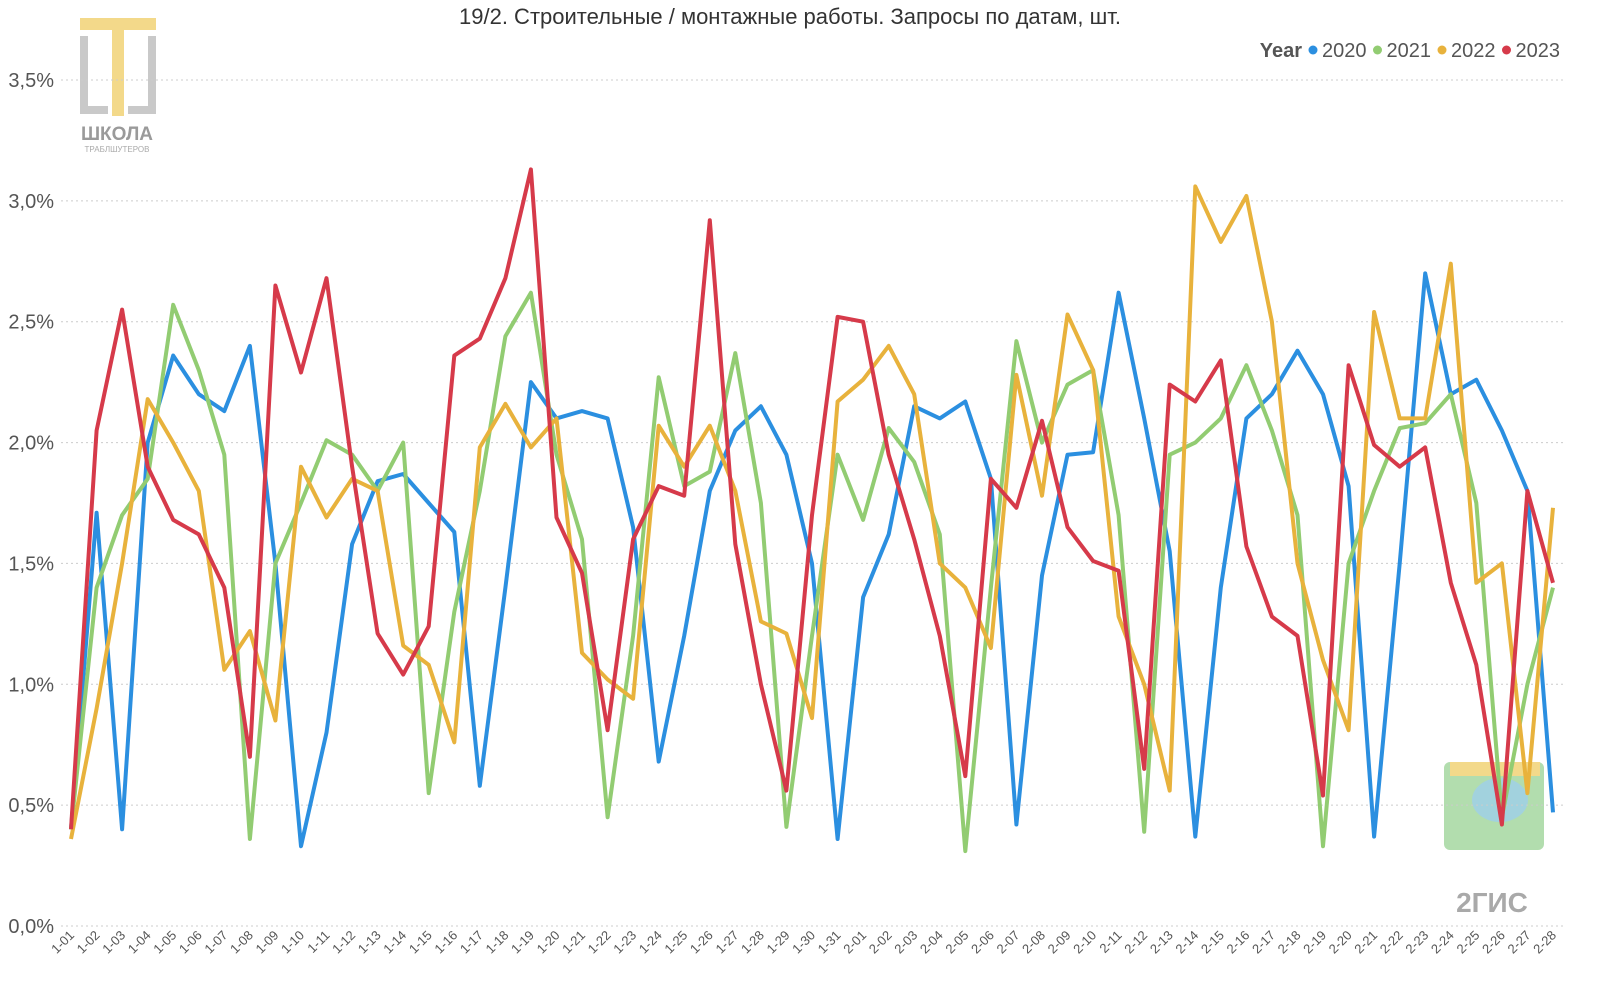 The image size is (1600, 991). What do you see at coordinates (803, 942) in the screenshot?
I see `x-tick-label: 1-30` at bounding box center [803, 942].